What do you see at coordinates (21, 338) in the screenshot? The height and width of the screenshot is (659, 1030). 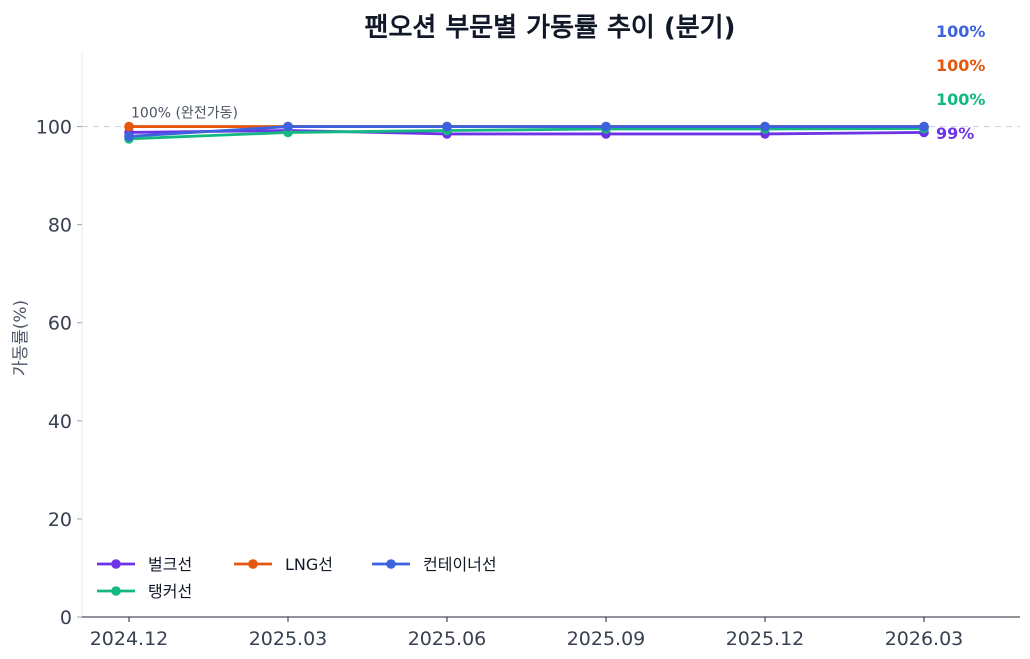 I see `y-axis-label: 가동률(%)` at bounding box center [21, 338].